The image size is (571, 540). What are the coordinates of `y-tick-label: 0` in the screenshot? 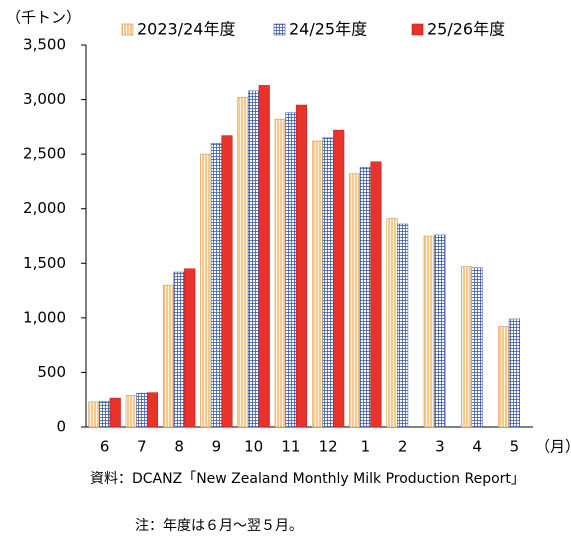 It's located at (61, 427).